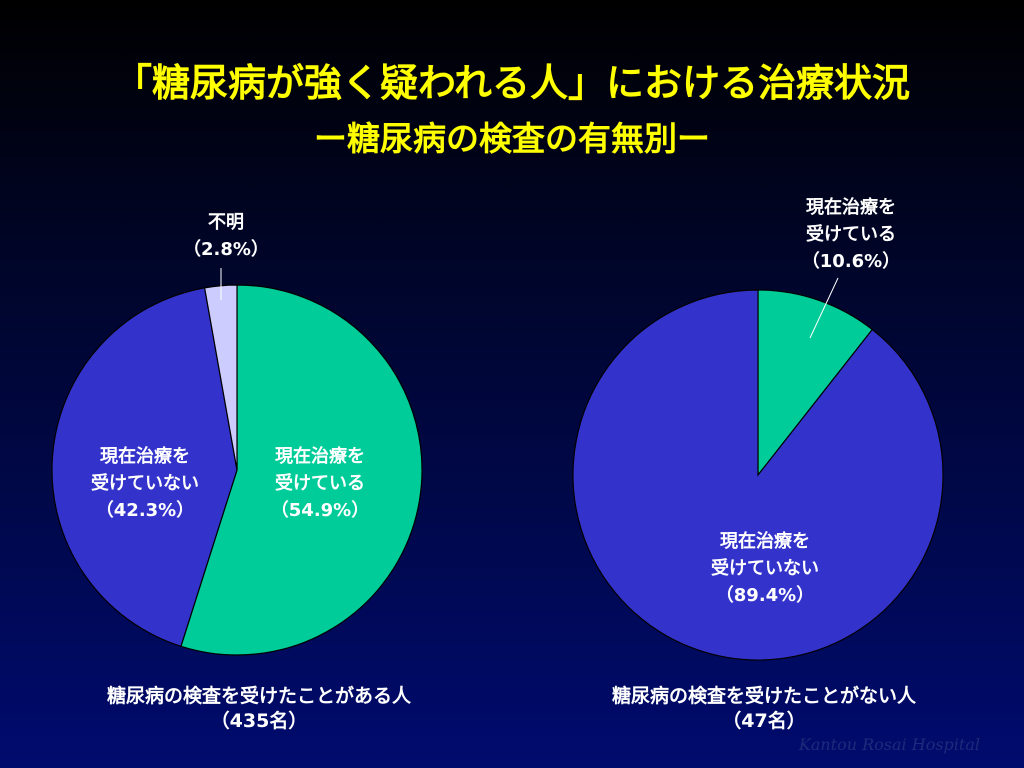 The image size is (1024, 768). I want to click on chart-caption-tested-line2: （435名）, so click(259, 721).